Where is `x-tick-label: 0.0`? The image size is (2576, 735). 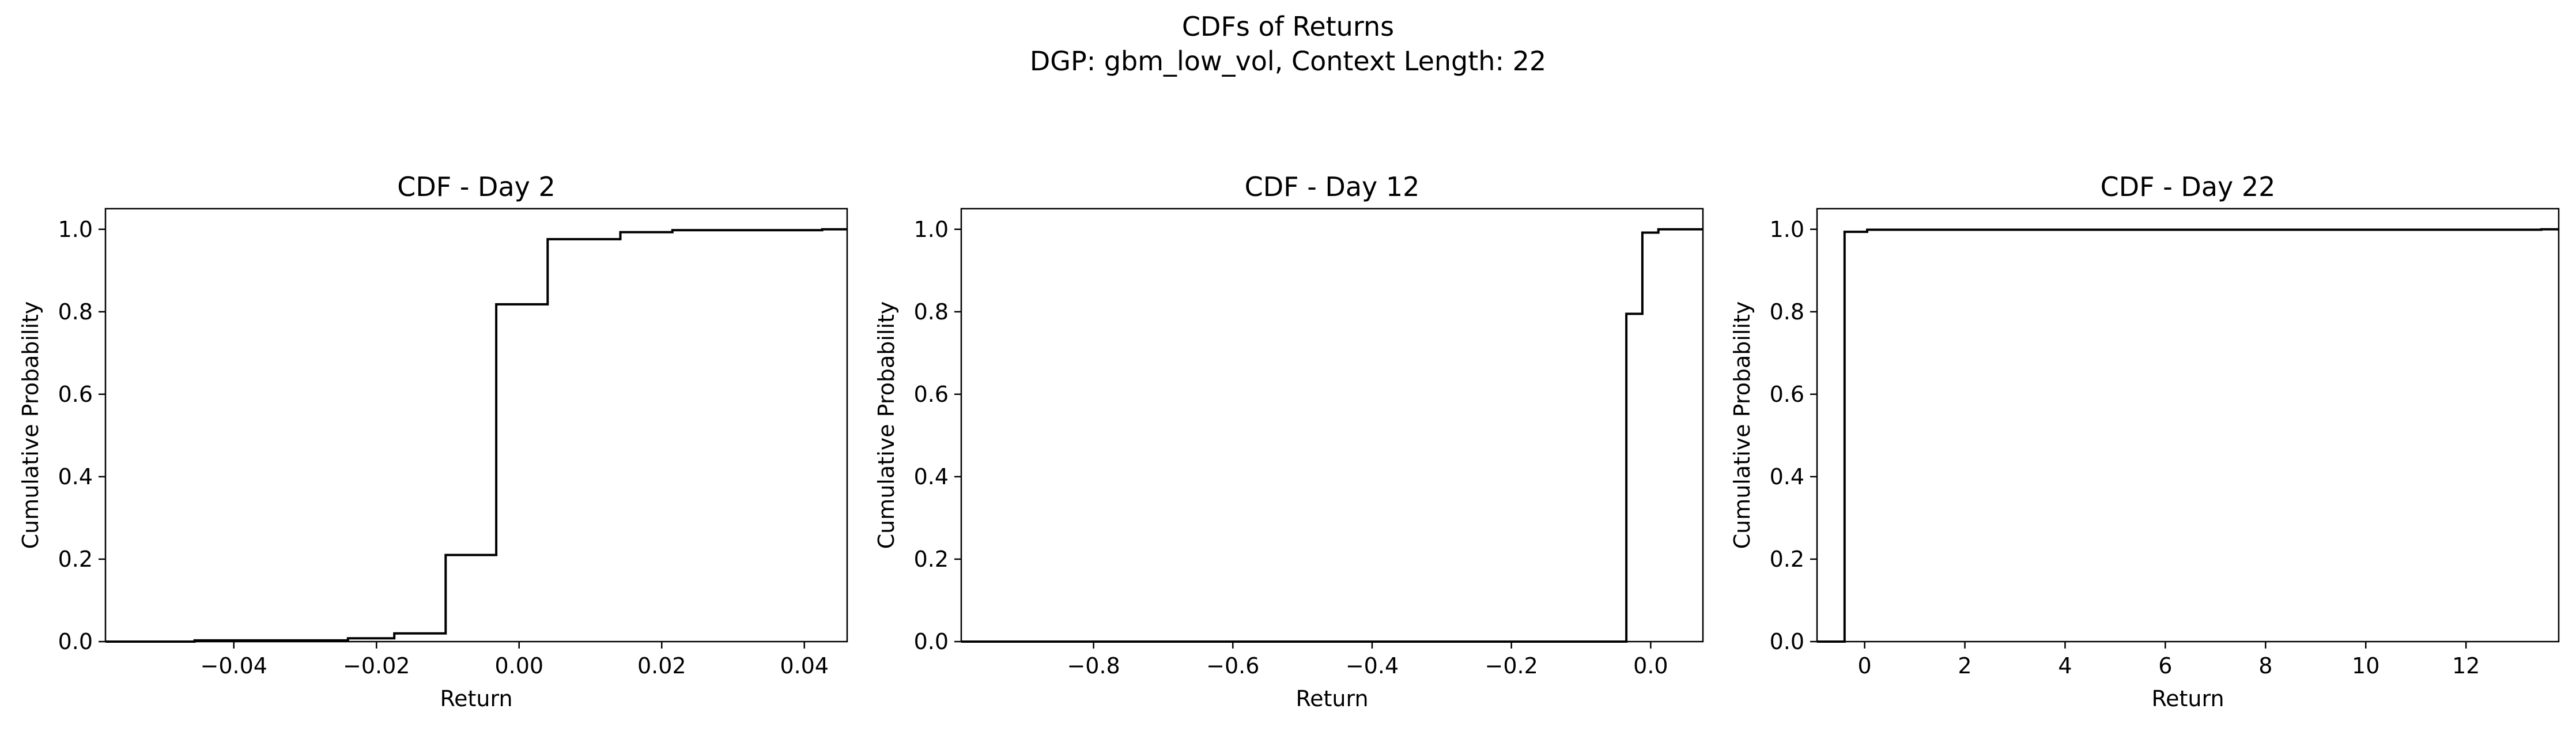 x-tick-label: 0.0 is located at coordinates (1650, 666).